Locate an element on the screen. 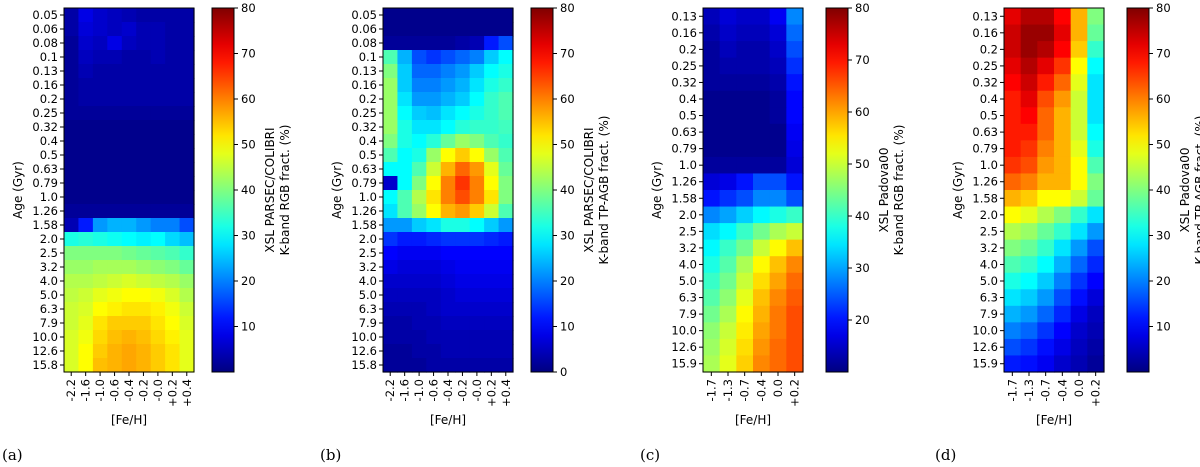 Image resolution: width=1200 pixels, height=467 pixels. panel-caption: (c) is located at coordinates (650, 455).